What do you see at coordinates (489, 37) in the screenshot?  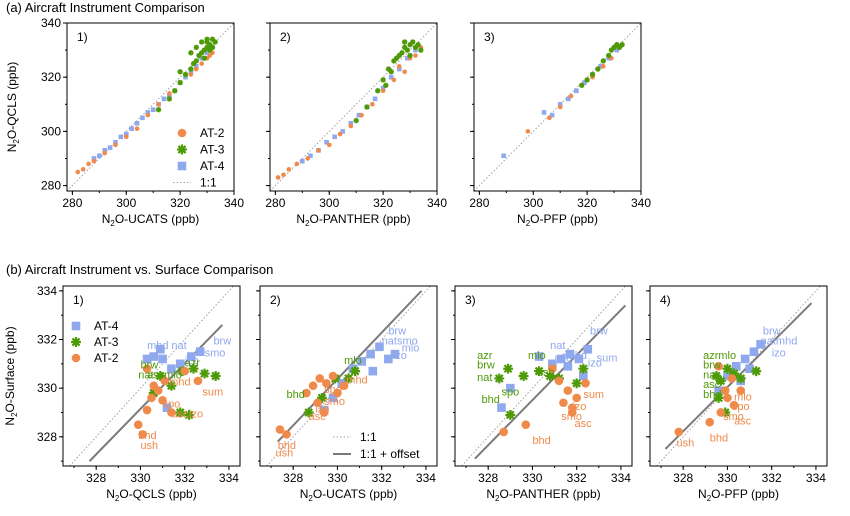 I see `panel-label: 3)` at bounding box center [489, 37].